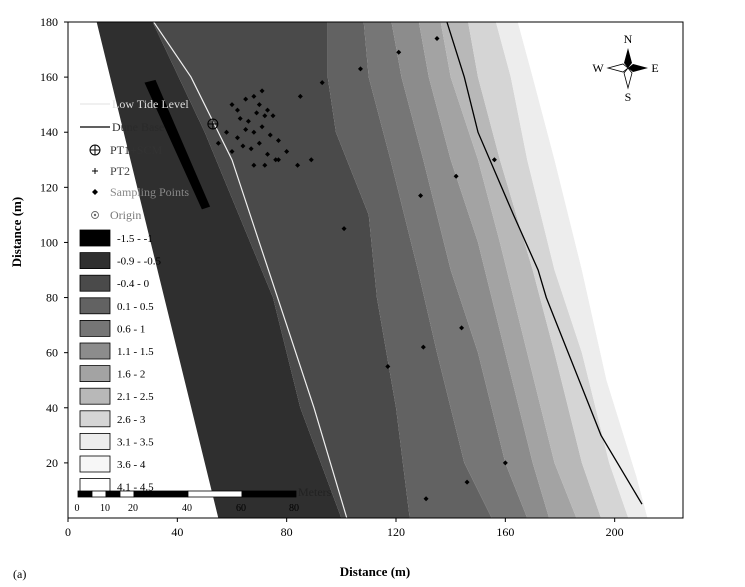 The image size is (745, 587). What do you see at coordinates (136, 150) in the screenshot?
I see `legend-pt1-label: PT1+SCM` at bounding box center [136, 150].